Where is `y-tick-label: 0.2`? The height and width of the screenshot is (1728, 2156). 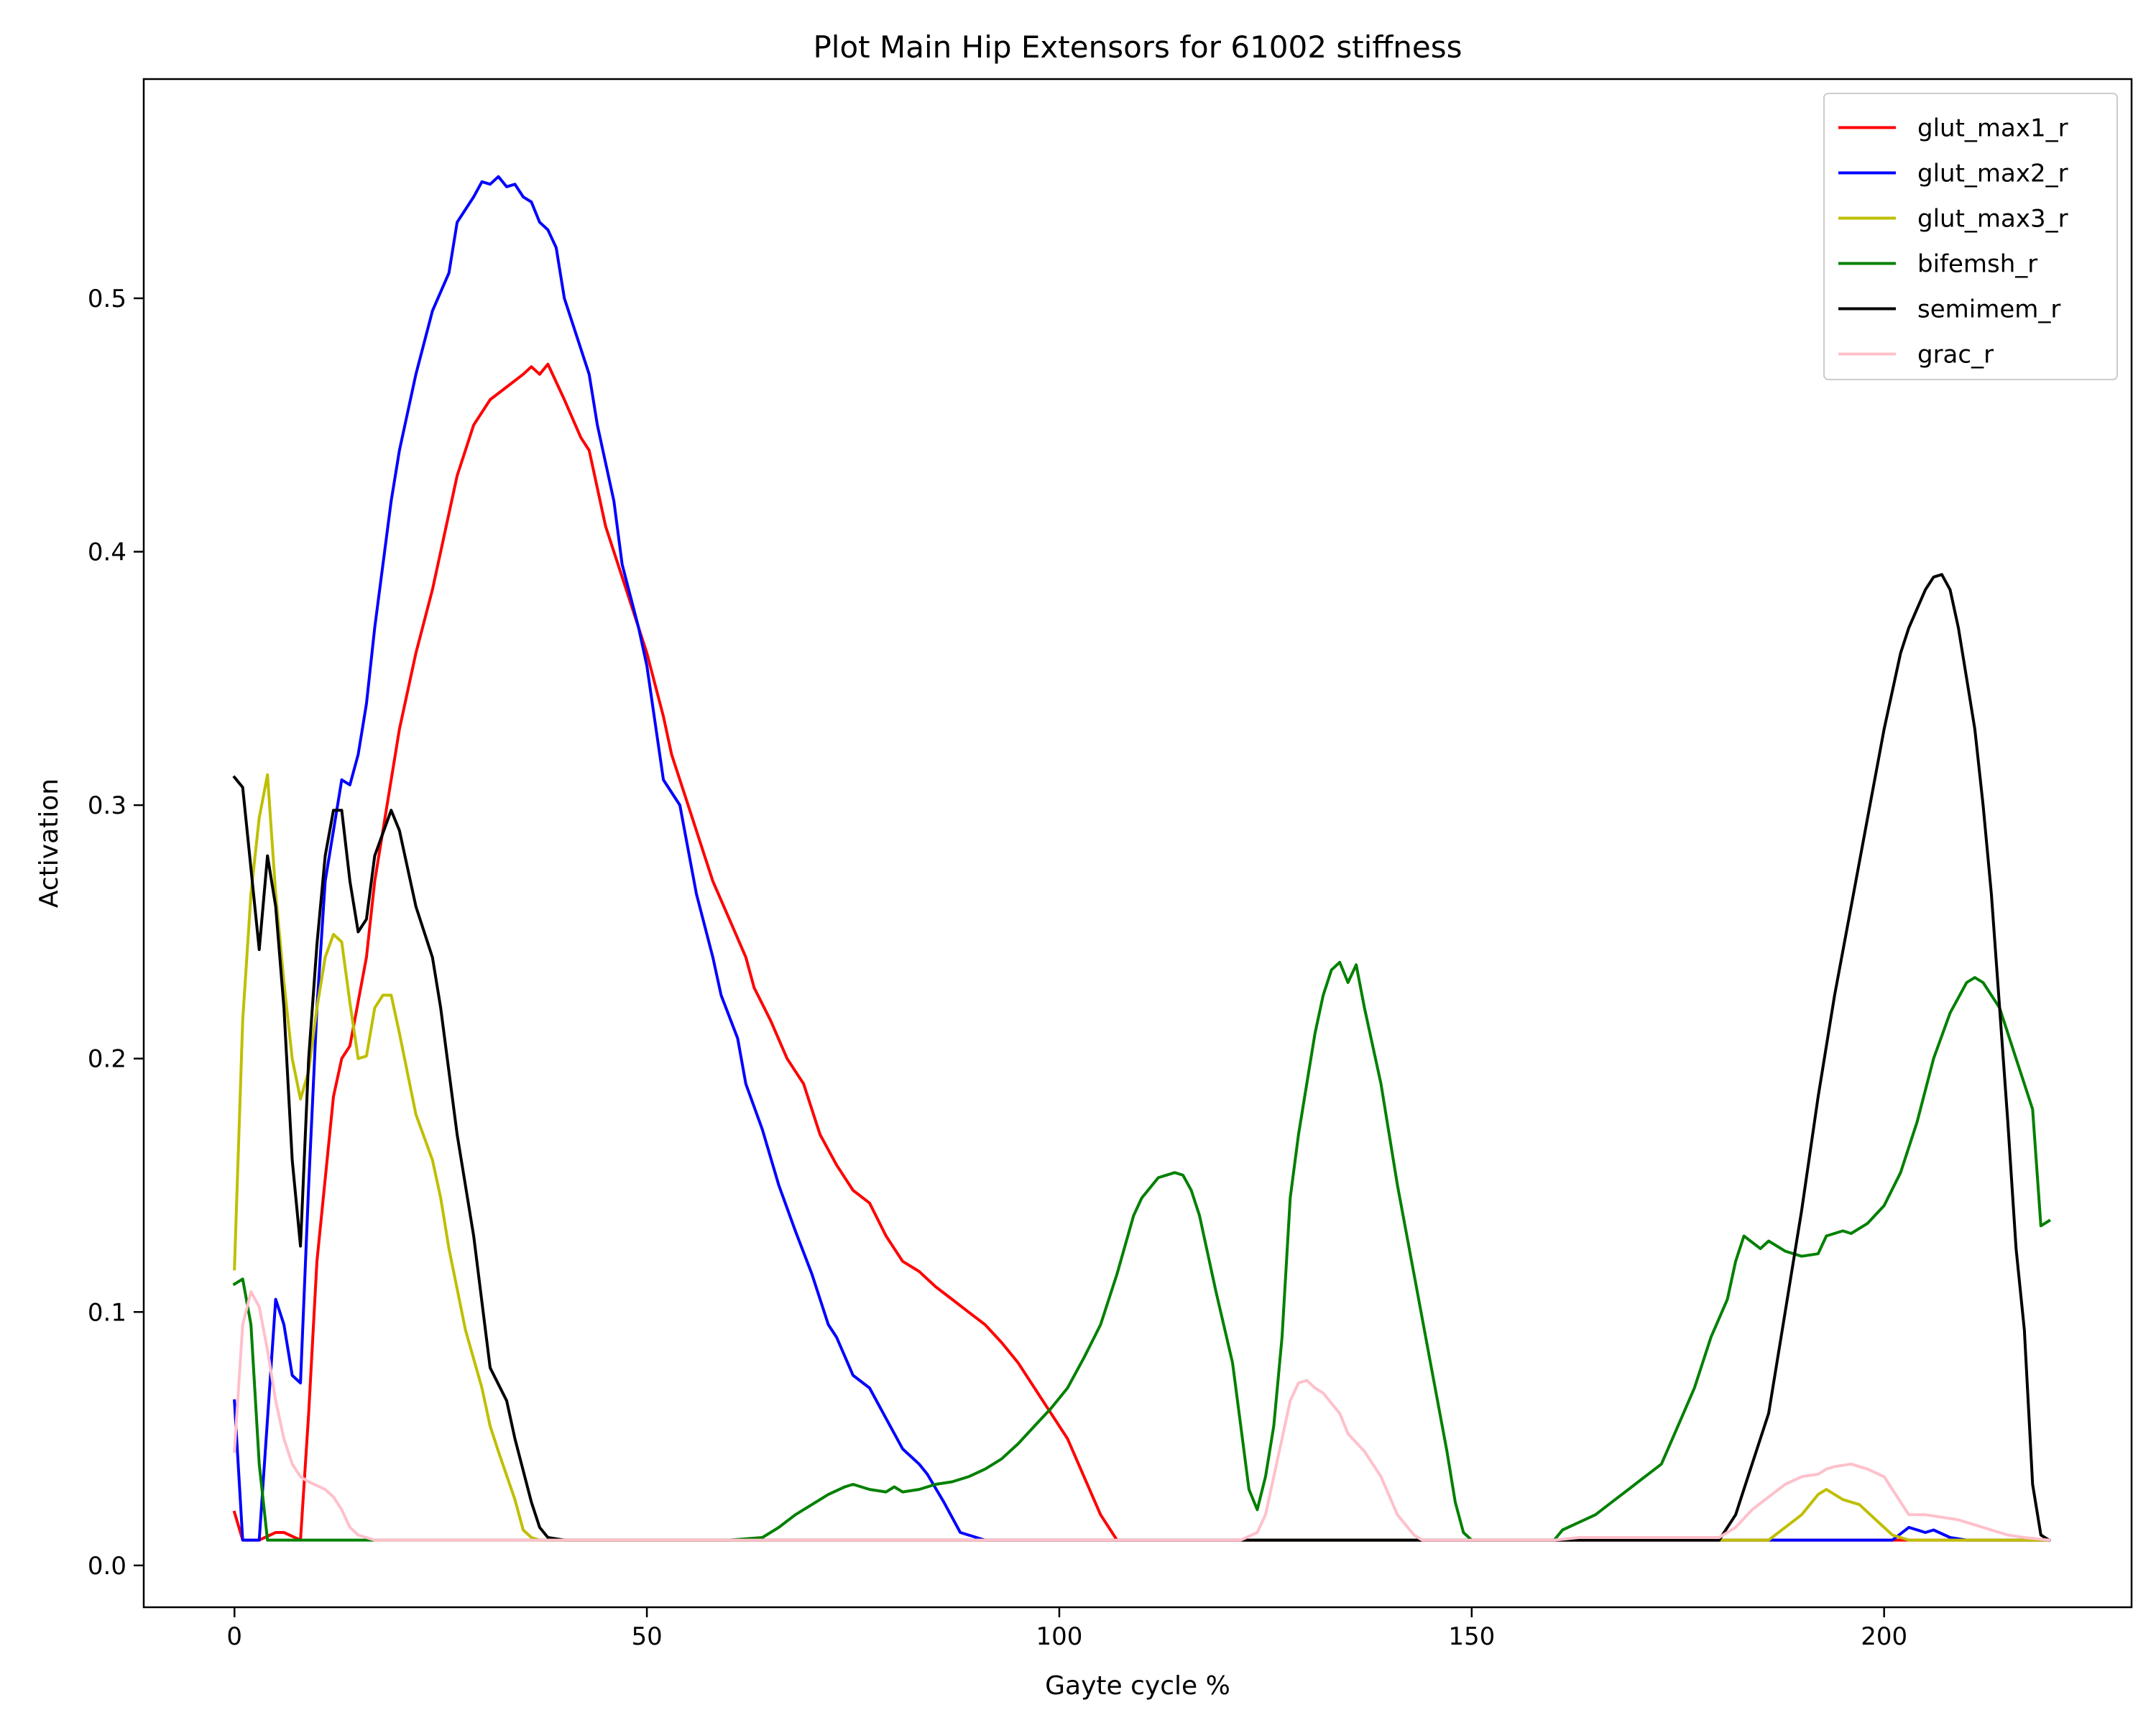 y-tick-label: 0.2 is located at coordinates (107, 1059).